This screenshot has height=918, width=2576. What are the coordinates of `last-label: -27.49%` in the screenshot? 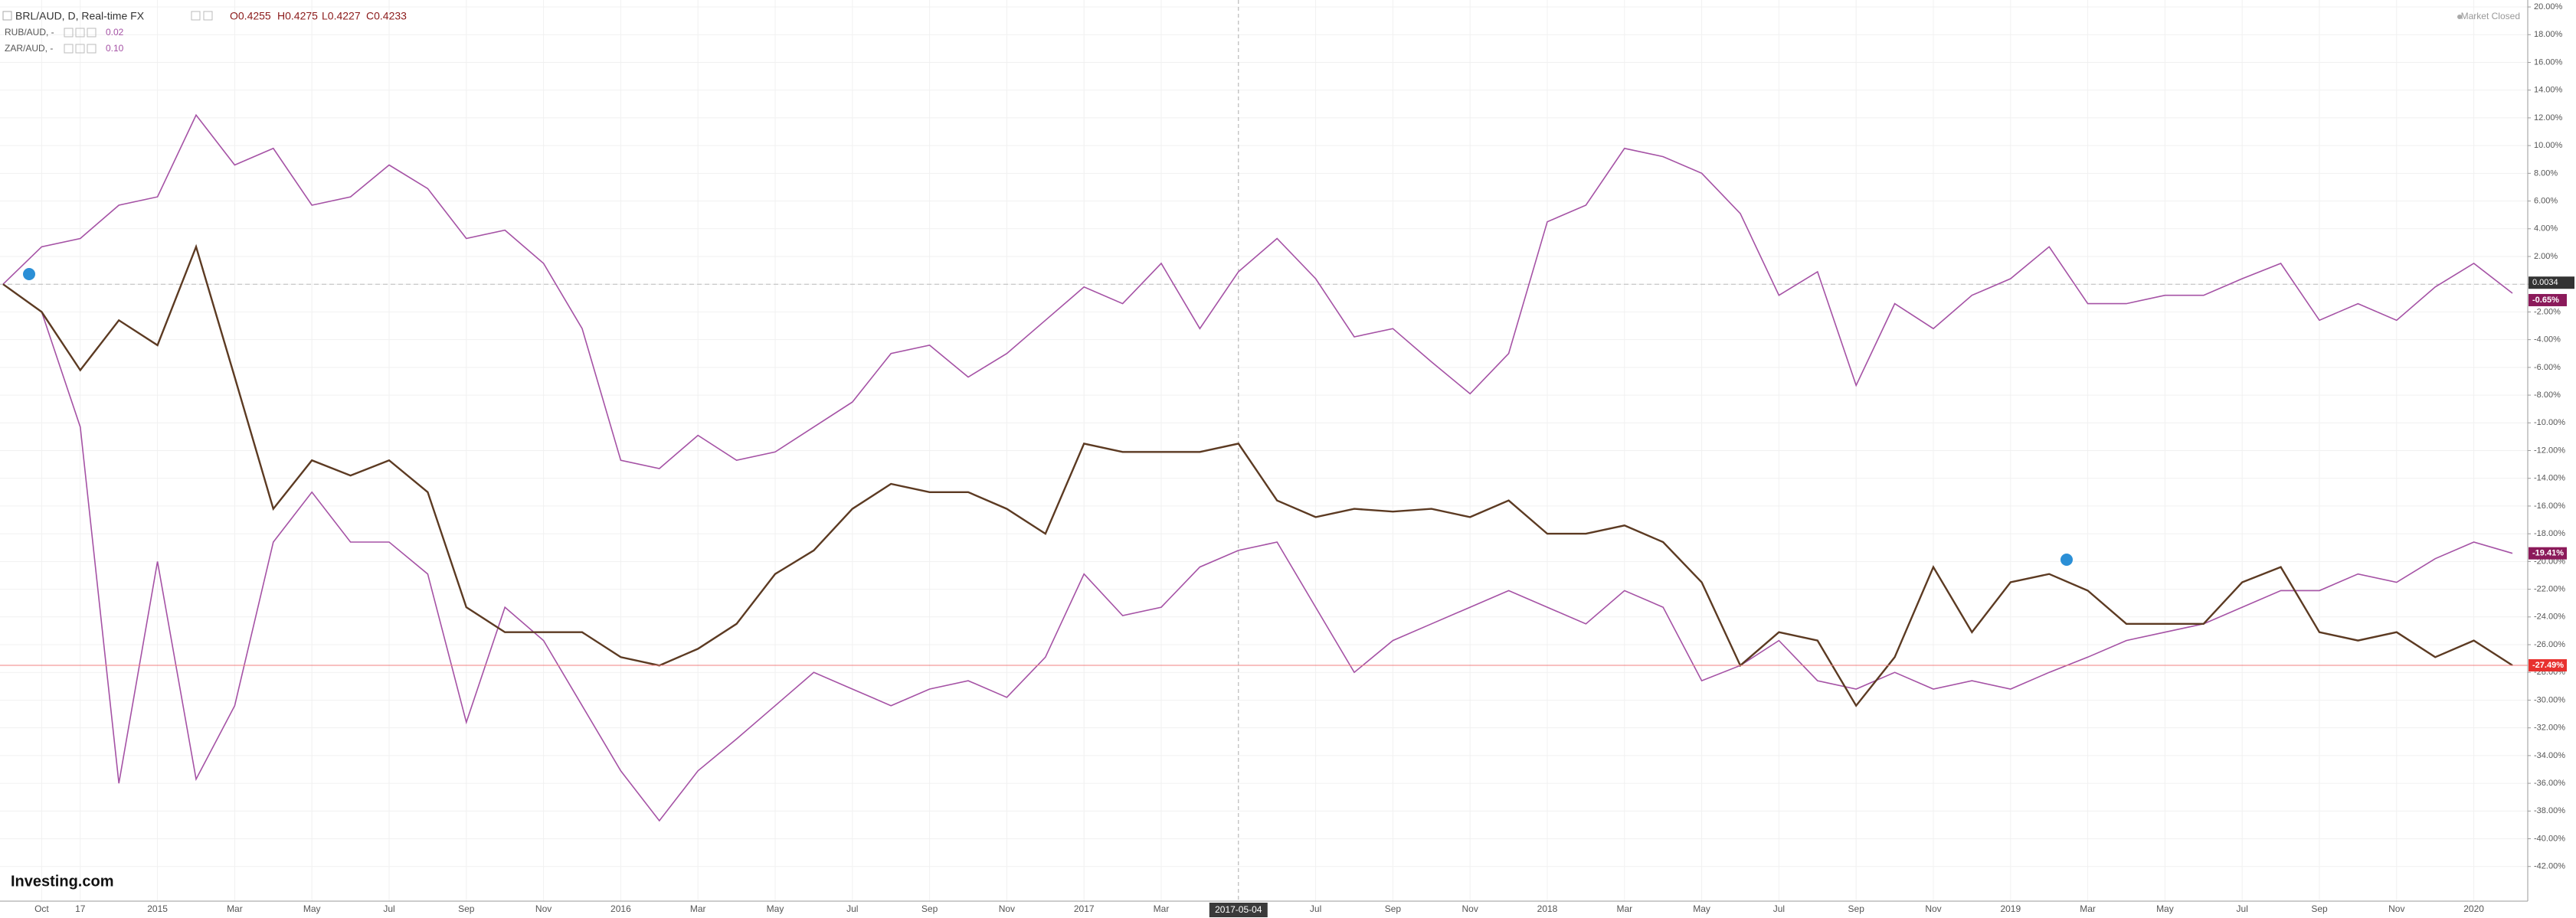 It's located at (2548, 665).